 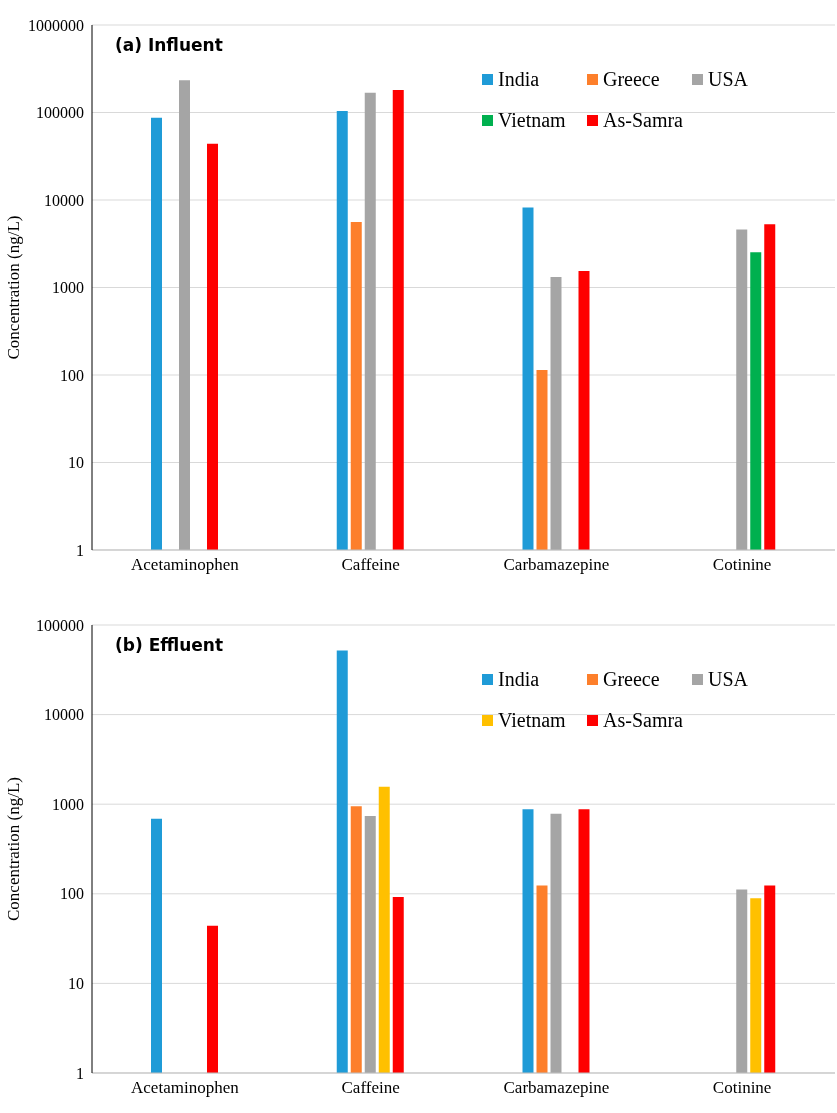 I want to click on y-tick-label: 1000000, so click(x=56, y=25).